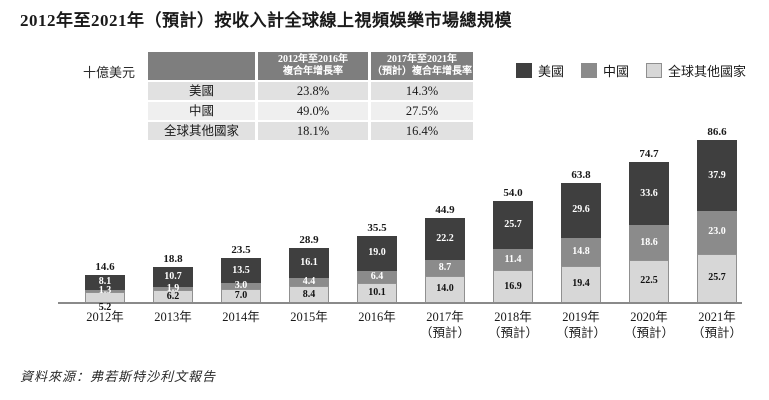  Describe the element at coordinates (422, 111) in the screenshot. I see `table-value-cell: 27.5%` at that location.